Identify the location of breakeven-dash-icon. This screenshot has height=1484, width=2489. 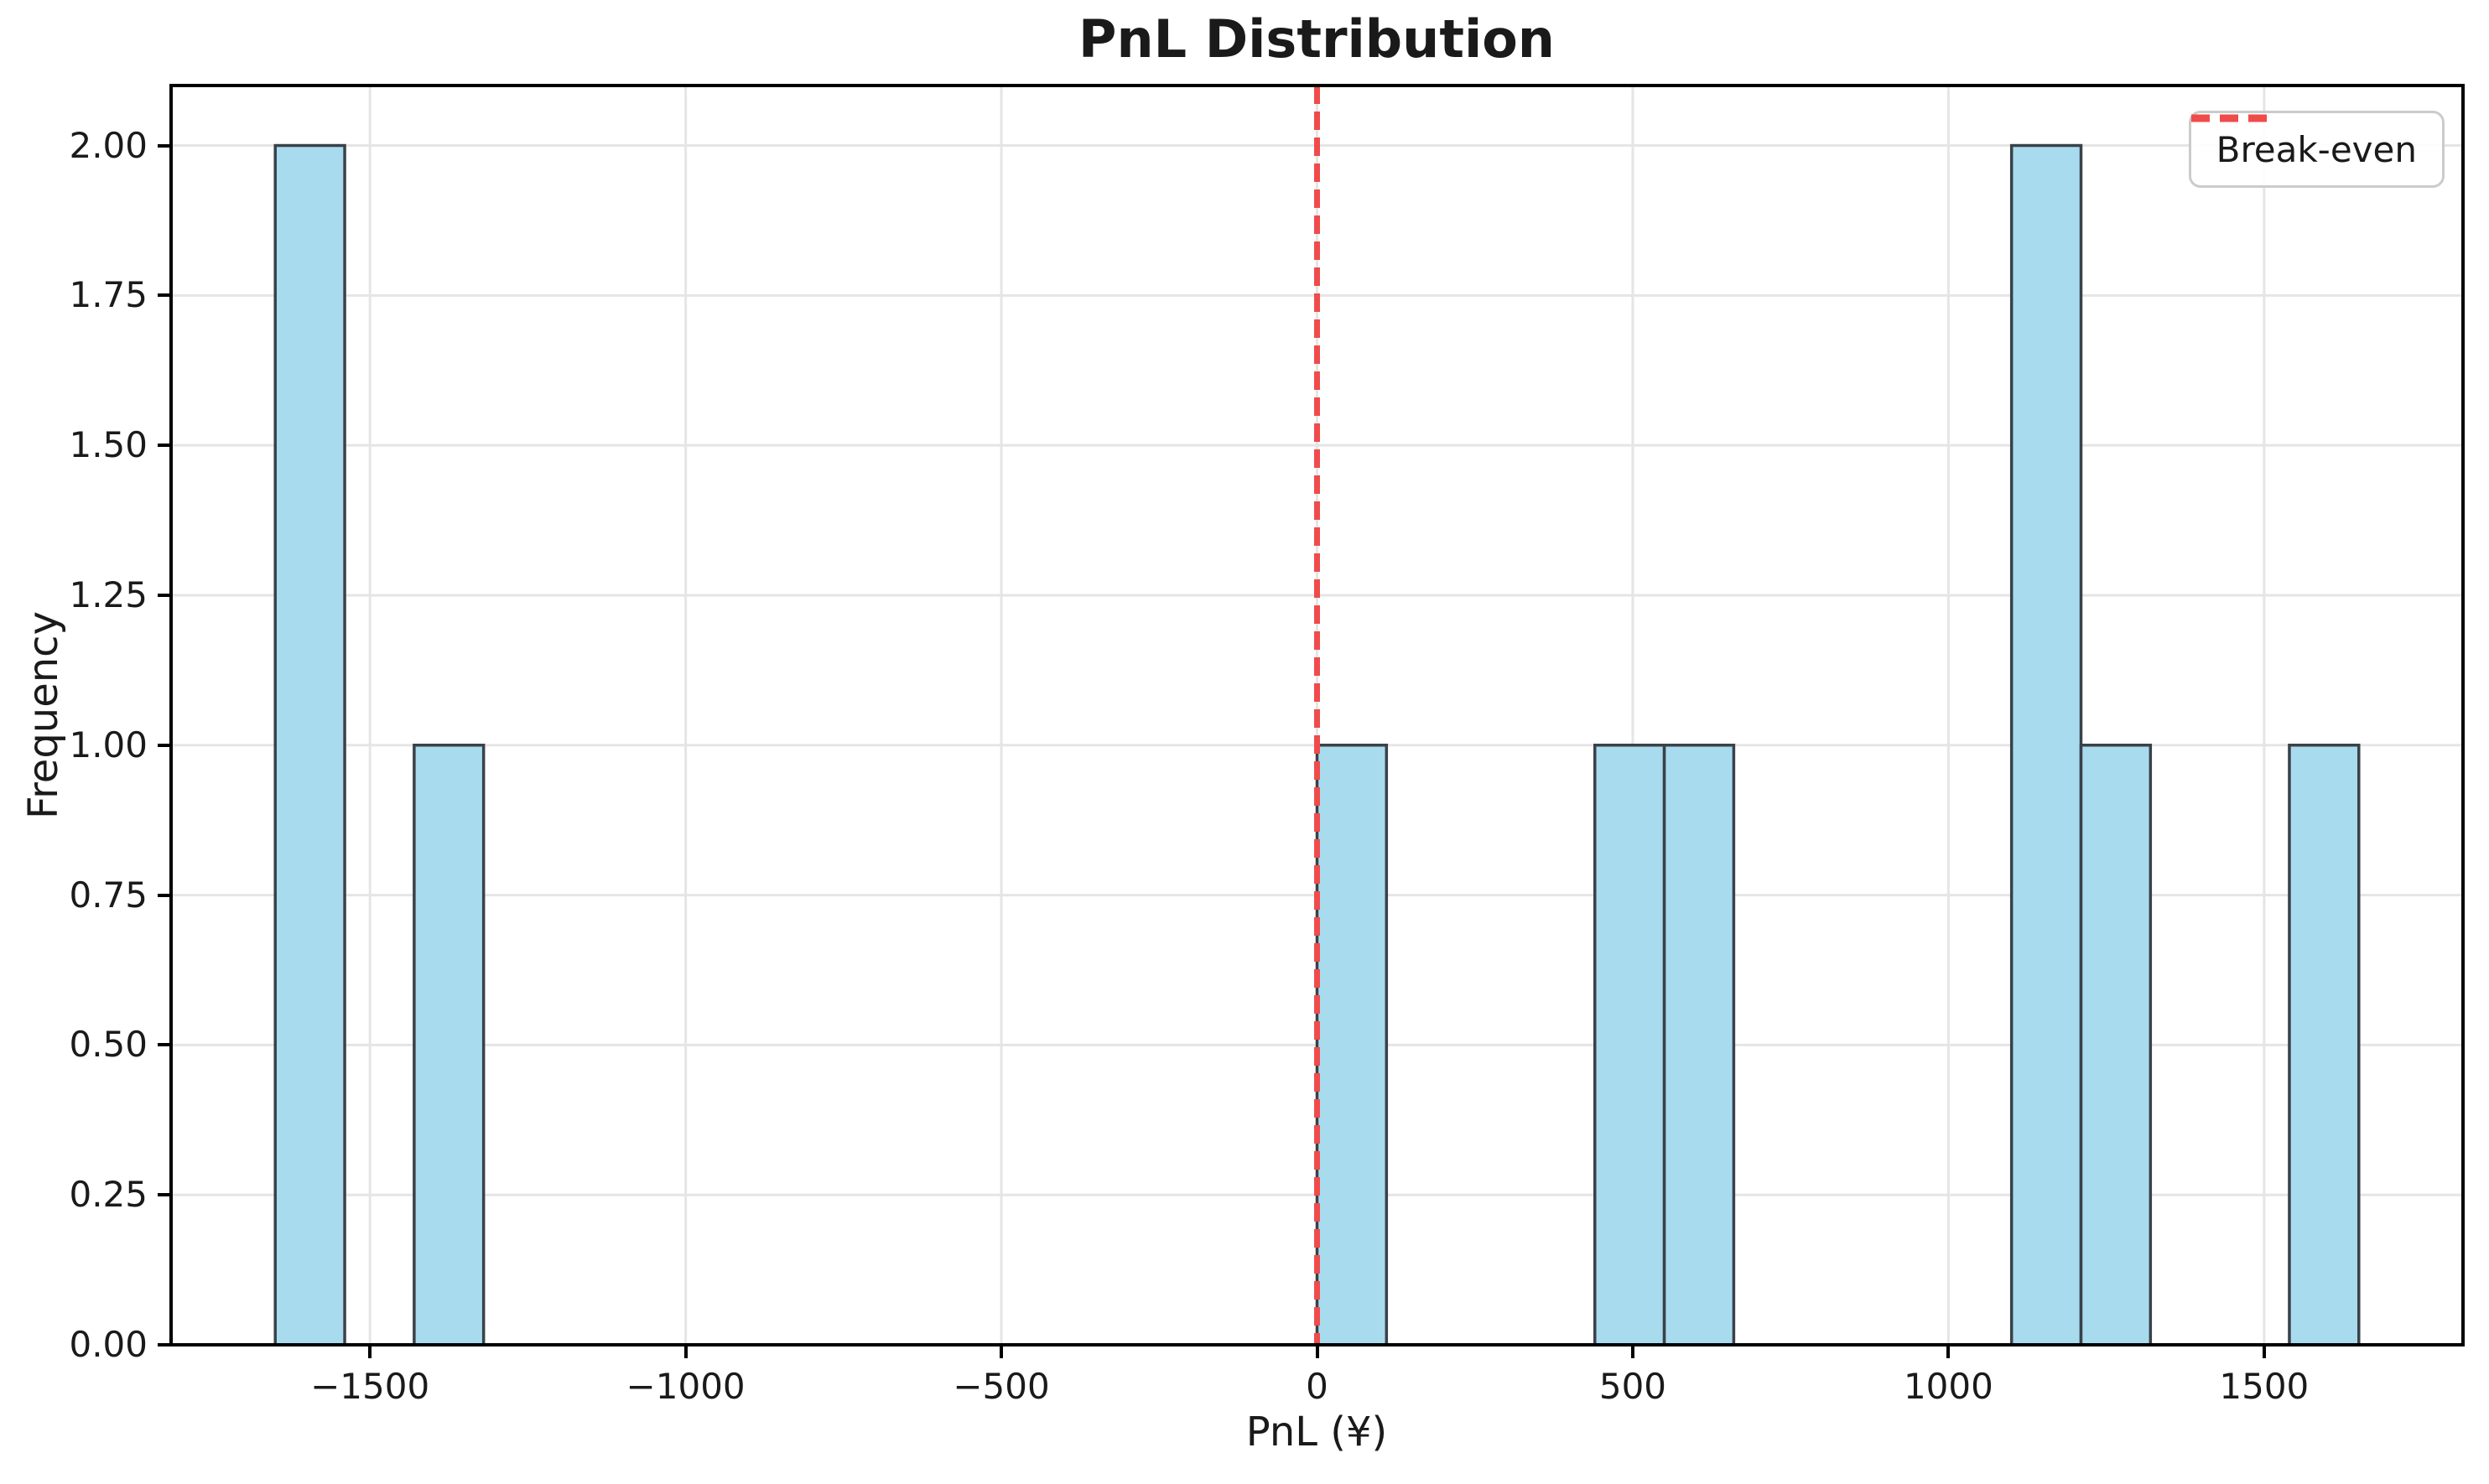
(2228, 118).